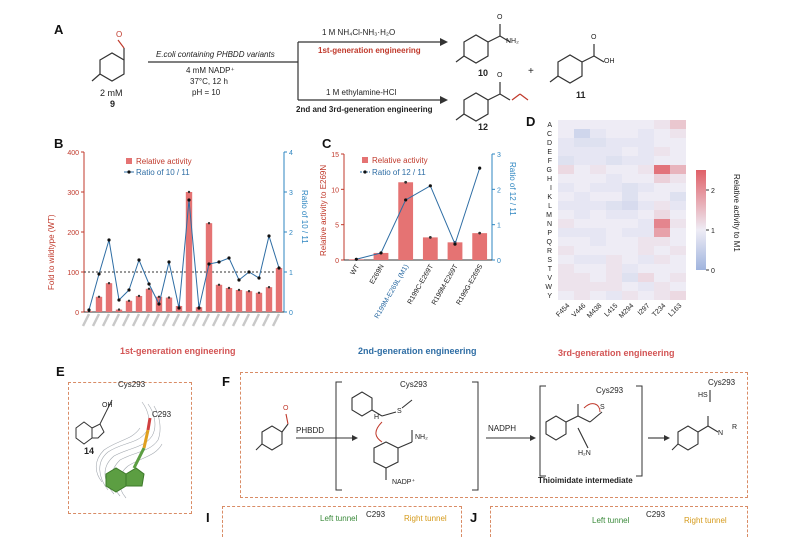 This screenshot has width=800, height=537. I want to click on panel-f-s-1: S, so click(399, 411).